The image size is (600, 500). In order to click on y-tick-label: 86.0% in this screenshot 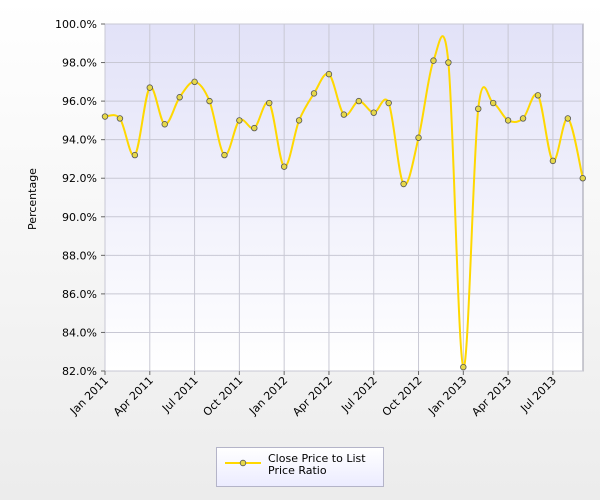, I will do `click(79, 294)`.